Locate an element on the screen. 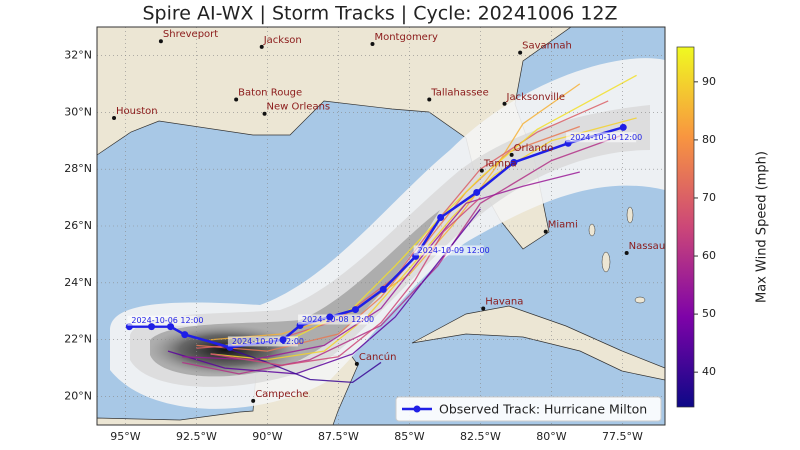 The image size is (800, 450). colorbar-tick-label: 60 is located at coordinates (709, 255).